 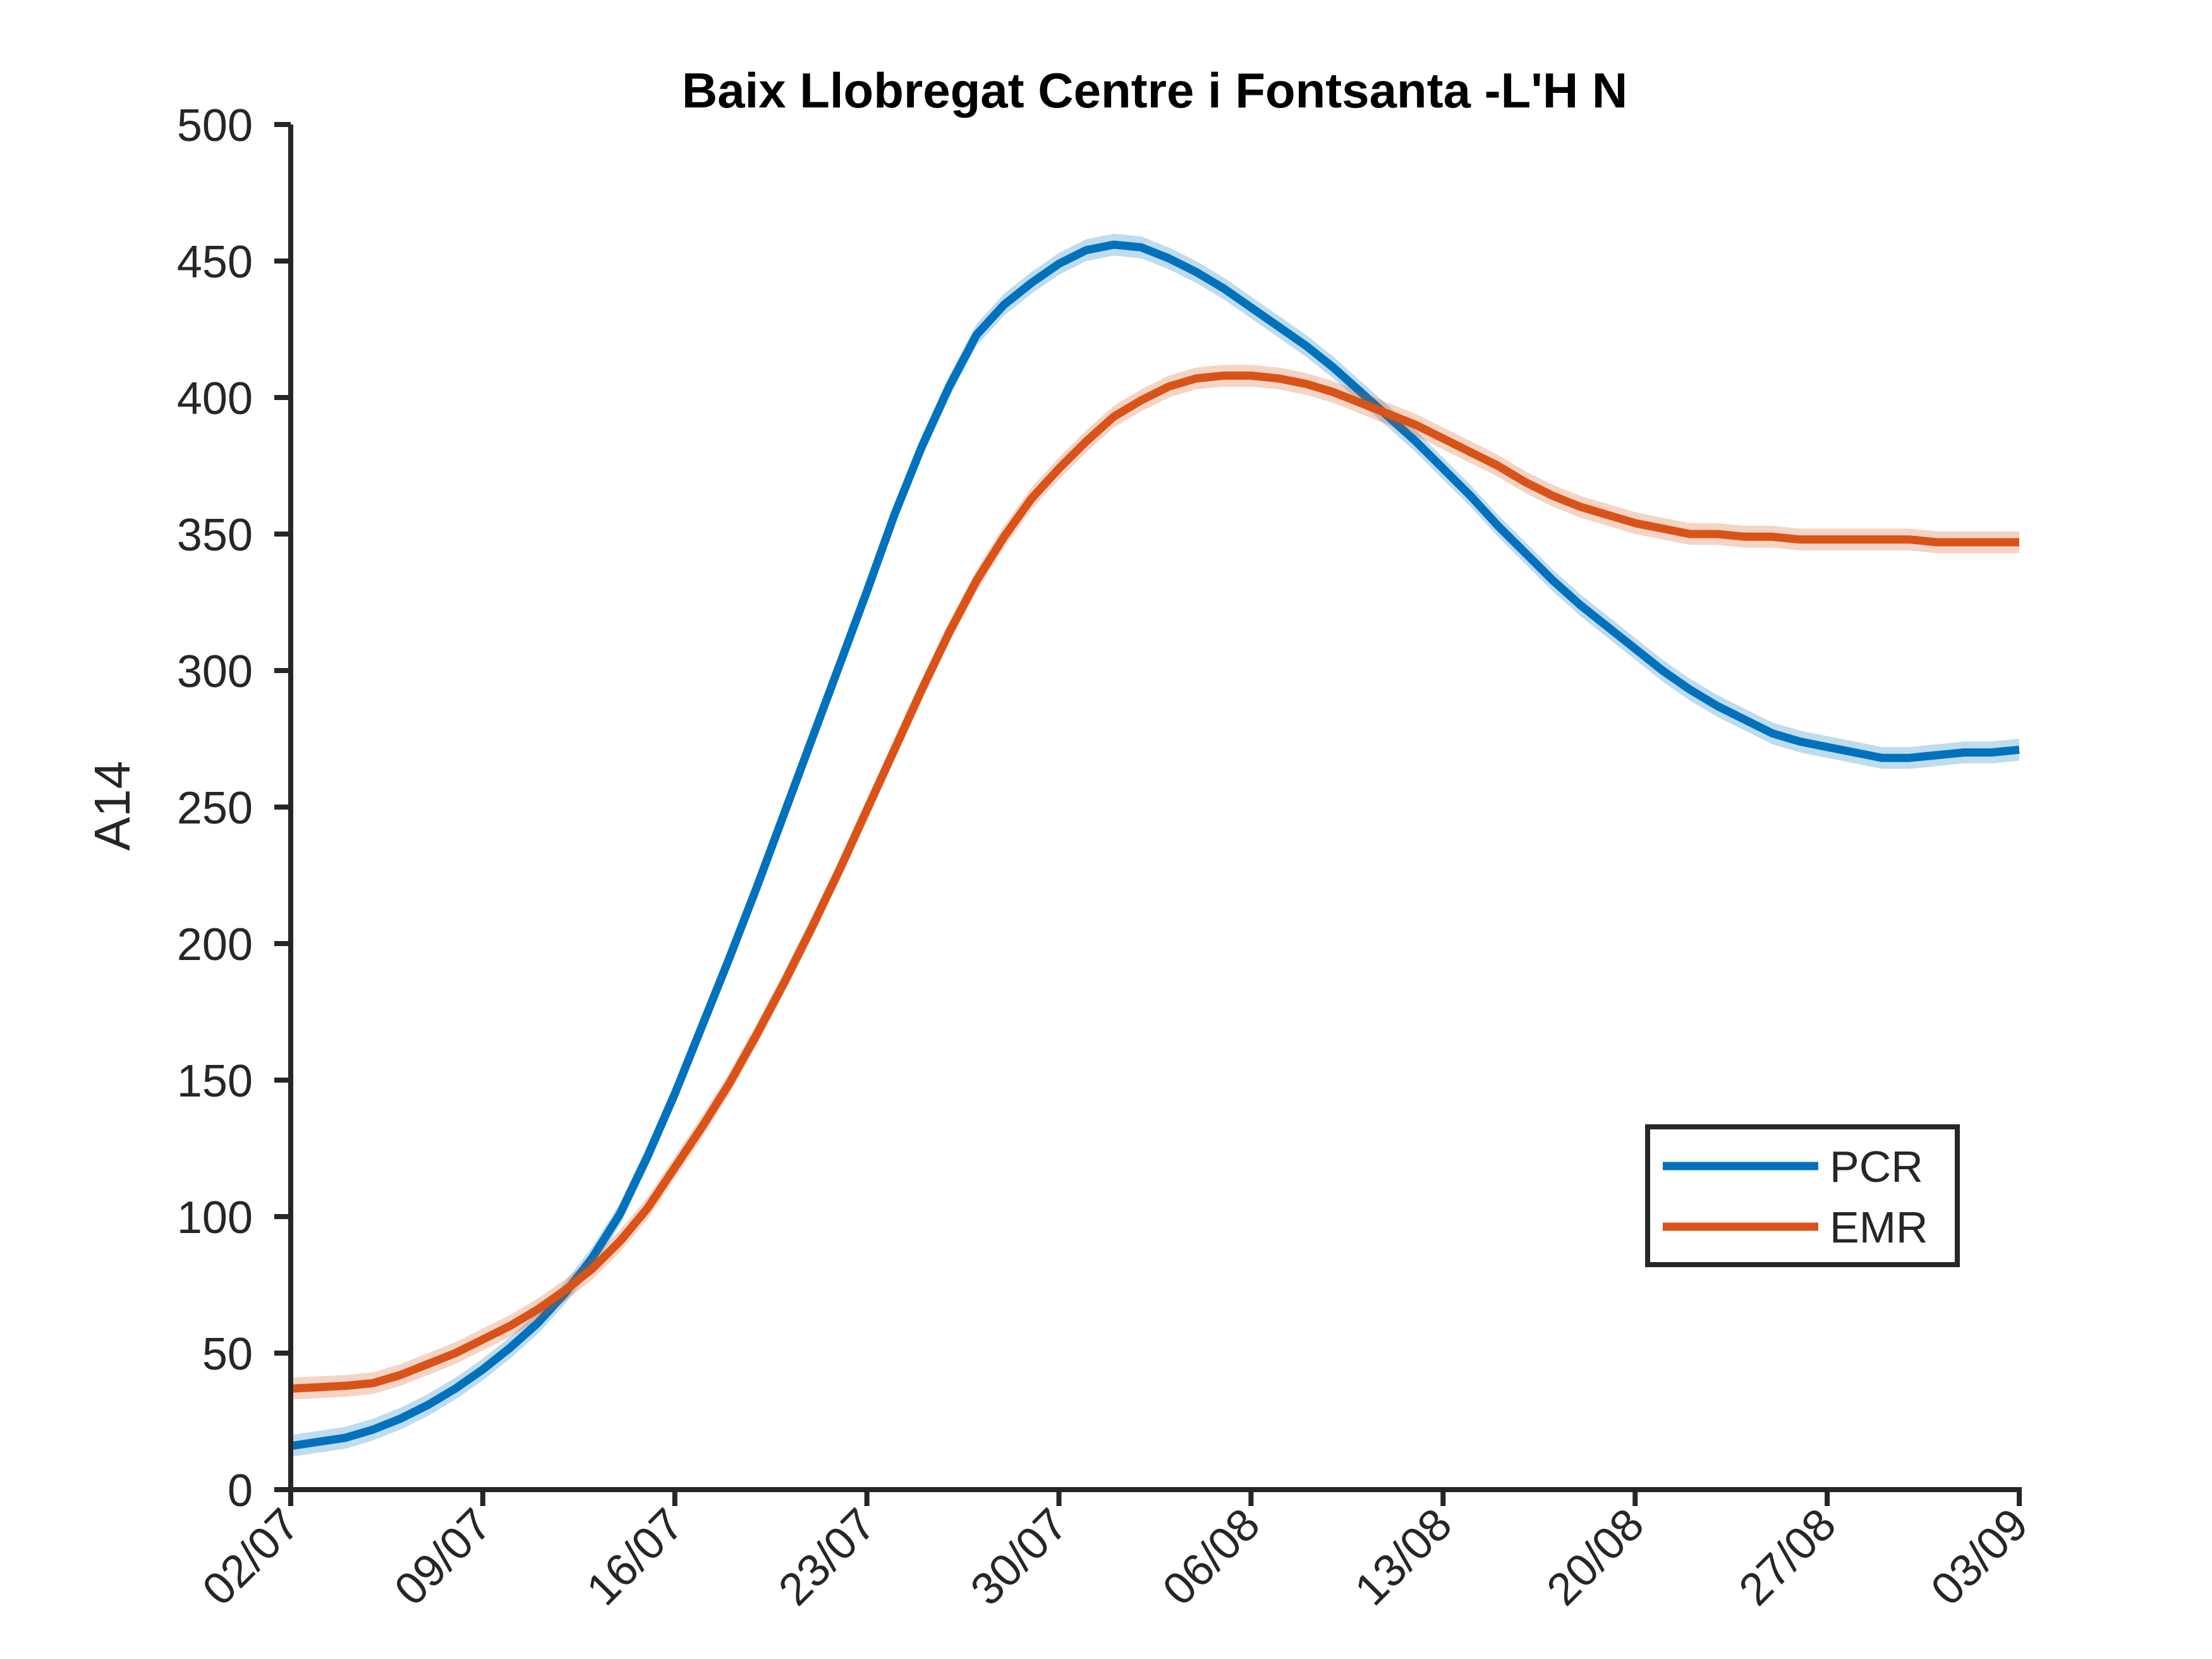 What do you see at coordinates (1404, 1557) in the screenshot?
I see `x-tick-label: 13/08` at bounding box center [1404, 1557].